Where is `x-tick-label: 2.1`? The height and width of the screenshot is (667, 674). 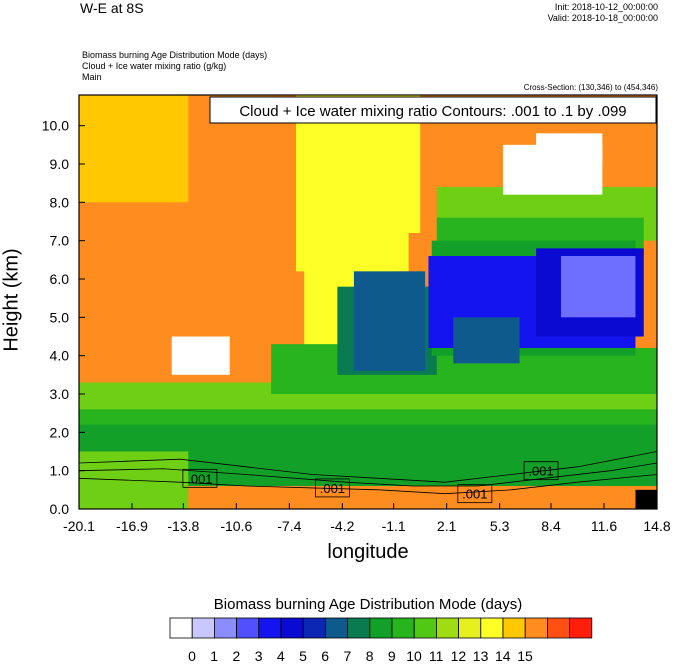
x-tick-label: 2.1 is located at coordinates (447, 526).